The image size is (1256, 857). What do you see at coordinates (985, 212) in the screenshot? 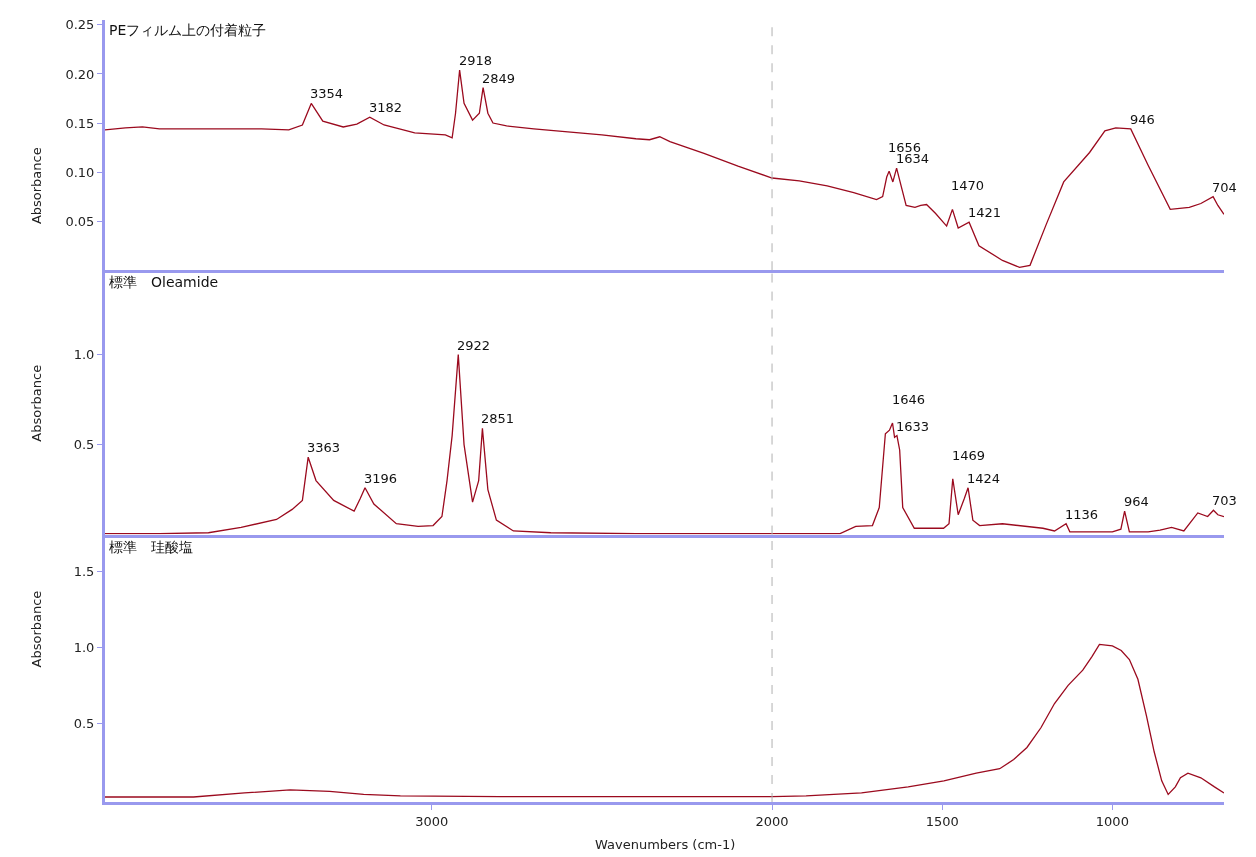
I see `annotation: 1421` at bounding box center [985, 212].